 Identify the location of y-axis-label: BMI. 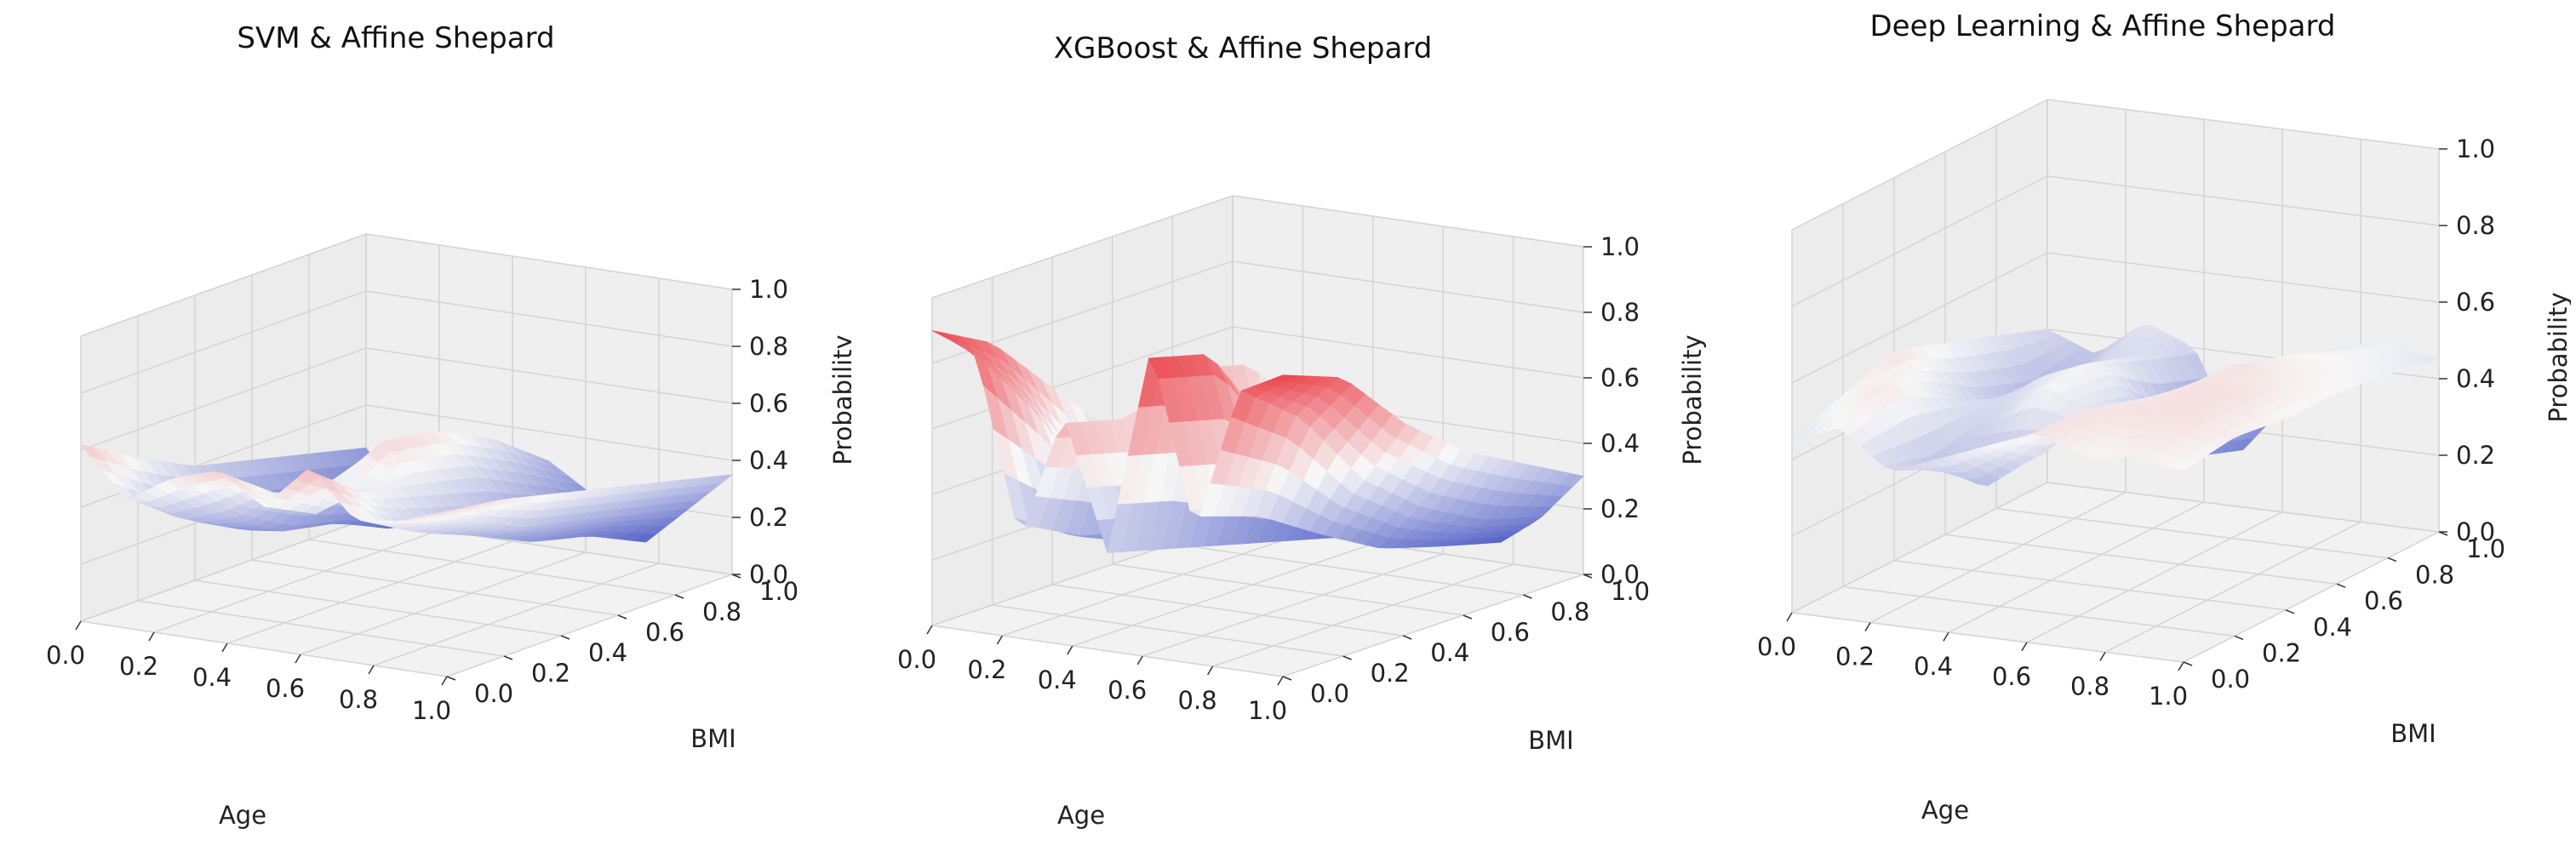
(2413, 733).